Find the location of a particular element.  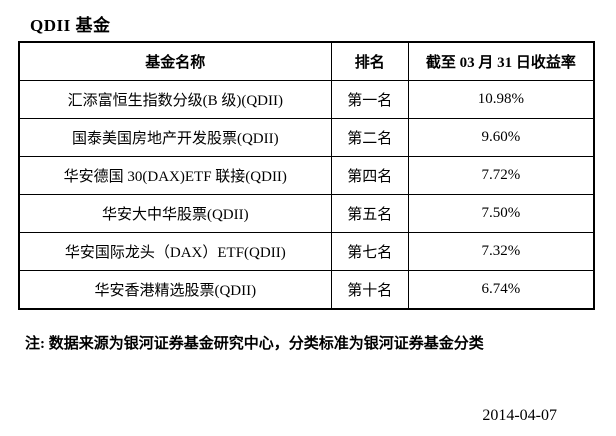

return-cell: 7.50% is located at coordinates (501, 213).